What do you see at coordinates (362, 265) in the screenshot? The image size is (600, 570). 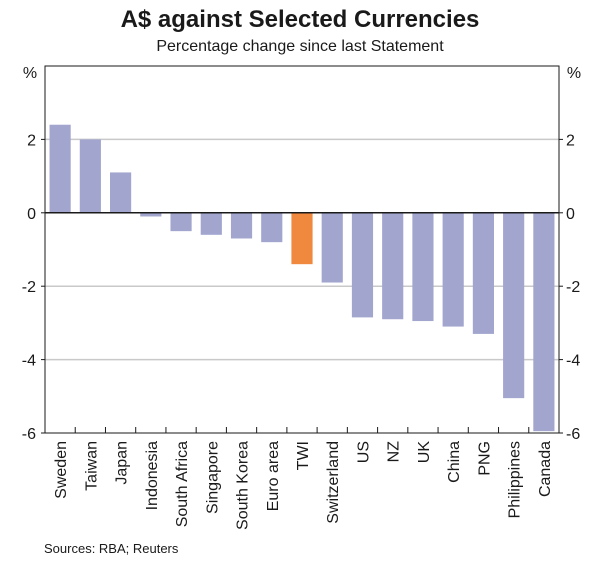 I see `bar-us` at bounding box center [362, 265].